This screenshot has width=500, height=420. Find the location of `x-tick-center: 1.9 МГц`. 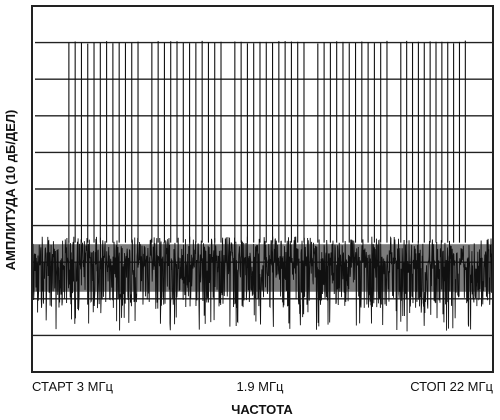

x-tick-center: 1.9 МГц is located at coordinates (261, 386).